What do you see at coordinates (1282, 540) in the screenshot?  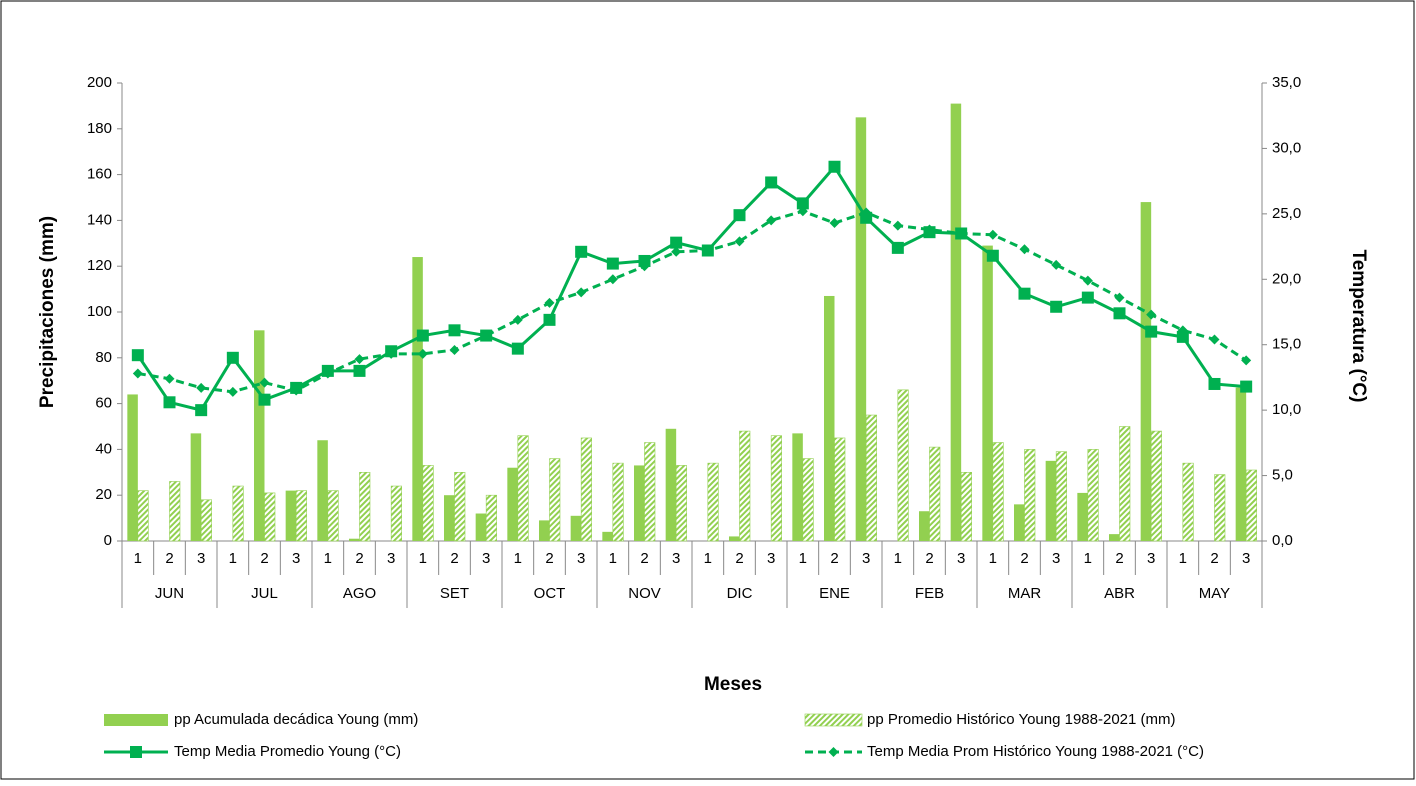 I see `y2-tick-label: 0,0` at bounding box center [1282, 540].